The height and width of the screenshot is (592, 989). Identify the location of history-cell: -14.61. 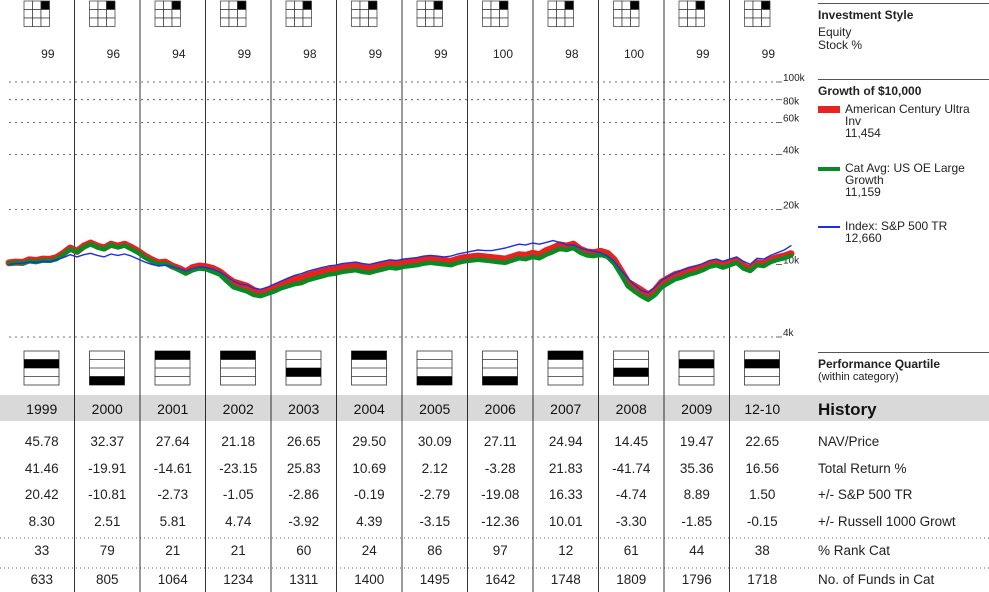
(173, 468).